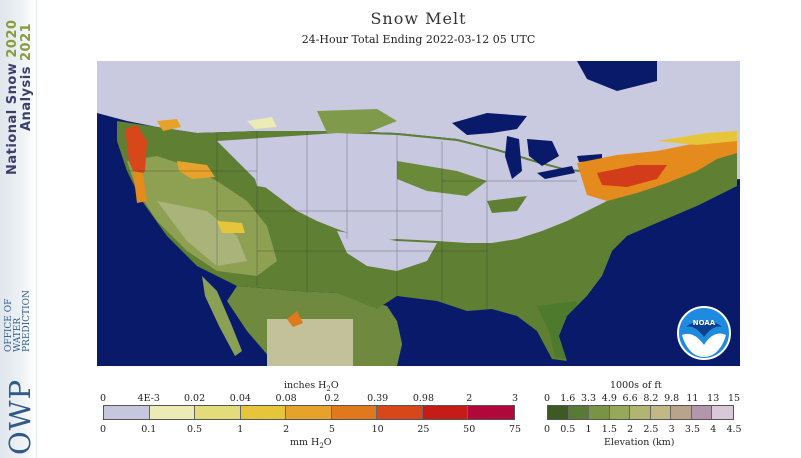 The height and width of the screenshot is (458, 801). I want to click on melt-idaho, so click(196, 170).